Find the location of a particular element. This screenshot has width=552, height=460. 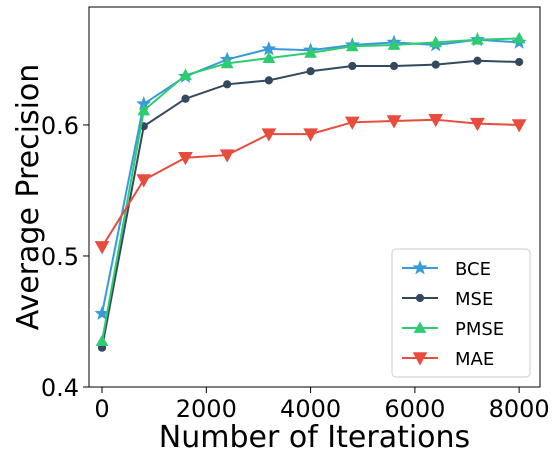

x-tick-label: 0 is located at coordinates (101, 409).